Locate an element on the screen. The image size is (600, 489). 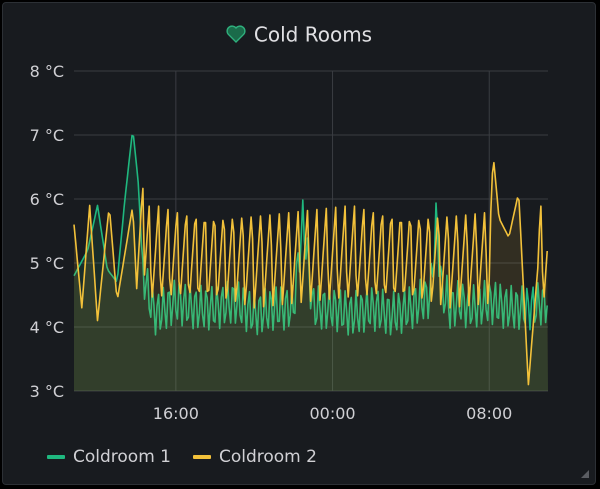
legend-item-coldroom-2: Coldroom 2 is located at coordinates (254, 457).